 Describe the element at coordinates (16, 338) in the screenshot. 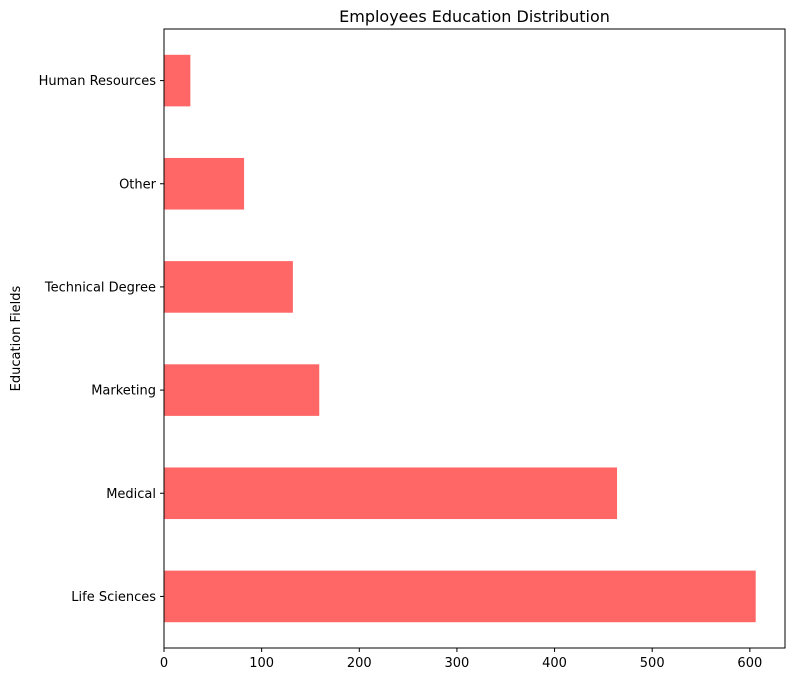

I see `y-axis-label: Education Fields` at that location.